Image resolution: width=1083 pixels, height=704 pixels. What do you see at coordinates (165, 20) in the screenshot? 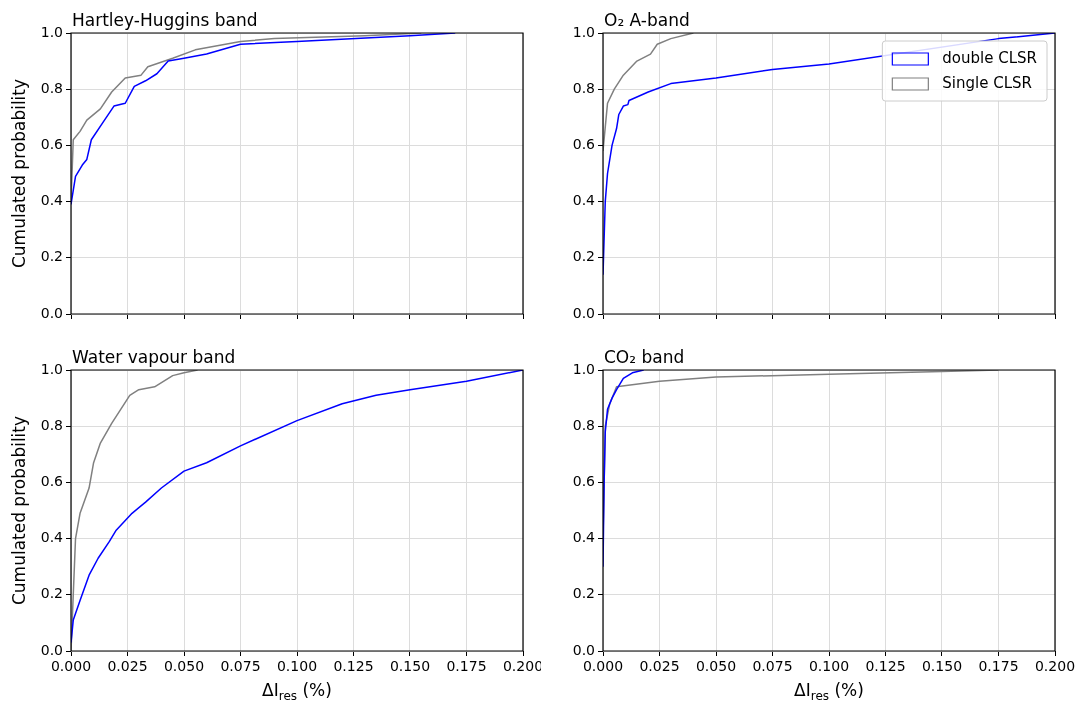
I see `chart-title: Hartley-Huggins band` at bounding box center [165, 20].